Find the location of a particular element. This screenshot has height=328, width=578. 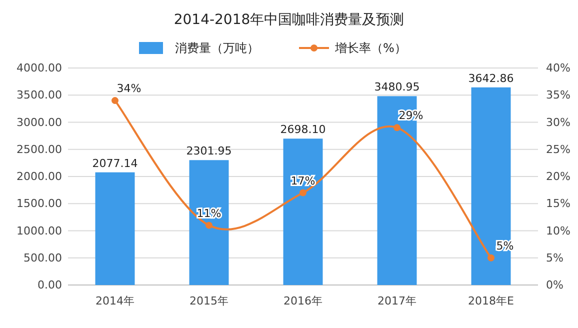

y-tick-label: 3000.00 is located at coordinates (39, 122).